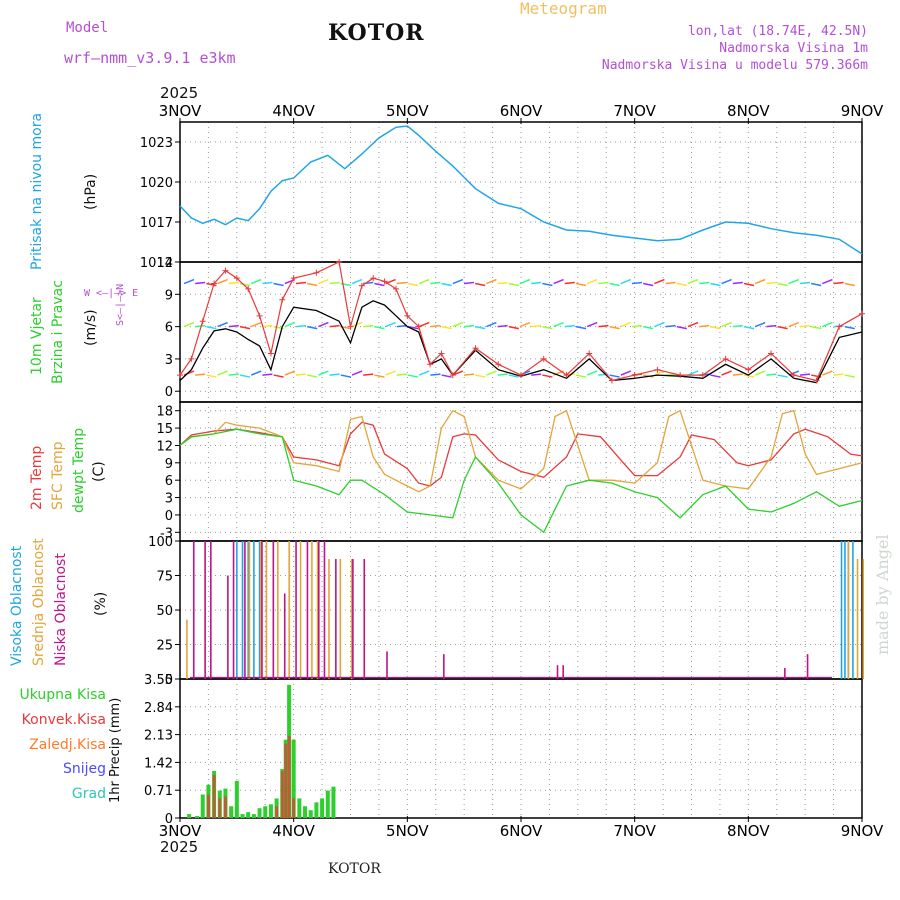 The image size is (900, 900). Describe the element at coordinates (179, 93) in the screenshot. I see `year-top: 2025` at that location.